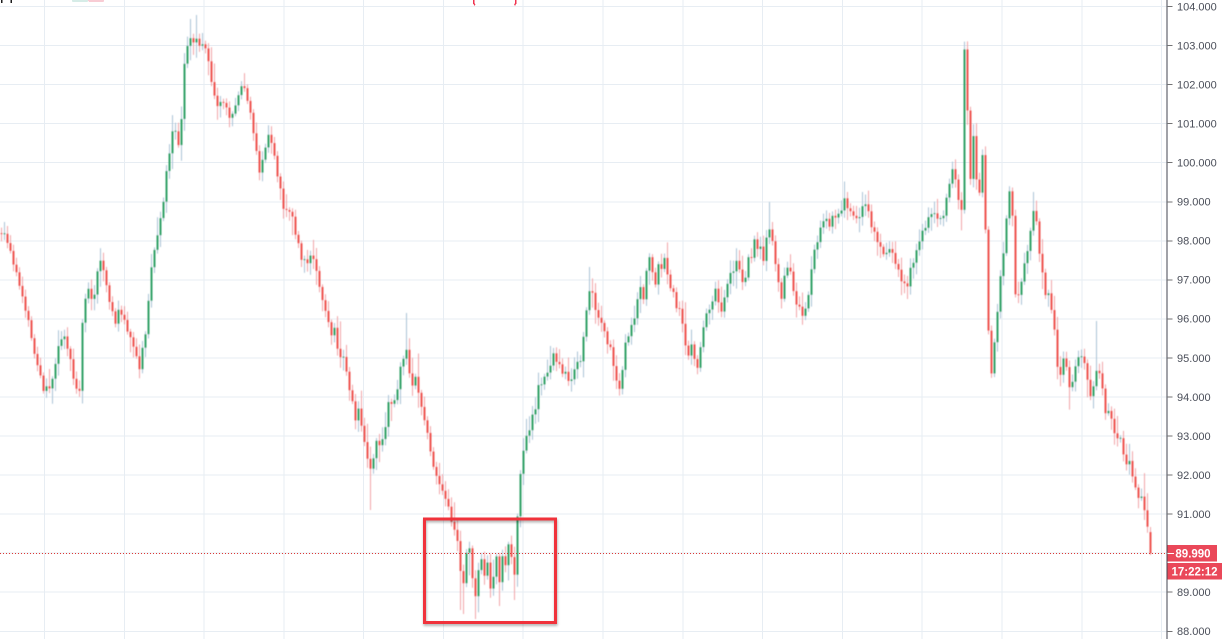 The width and height of the screenshot is (1222, 639). What do you see at coordinates (1194, 242) in the screenshot?
I see `svg-text: 98.000` at bounding box center [1194, 242].